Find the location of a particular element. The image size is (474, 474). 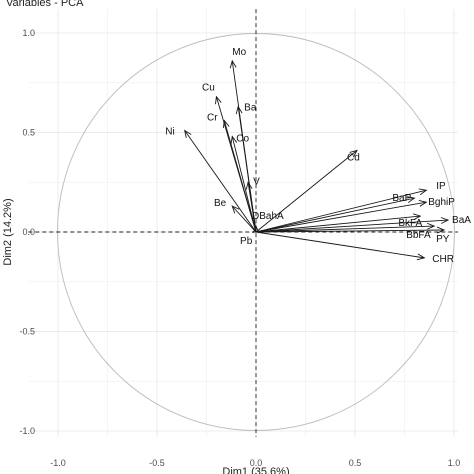

y-tick-label: -0.5 is located at coordinates (27, 332).